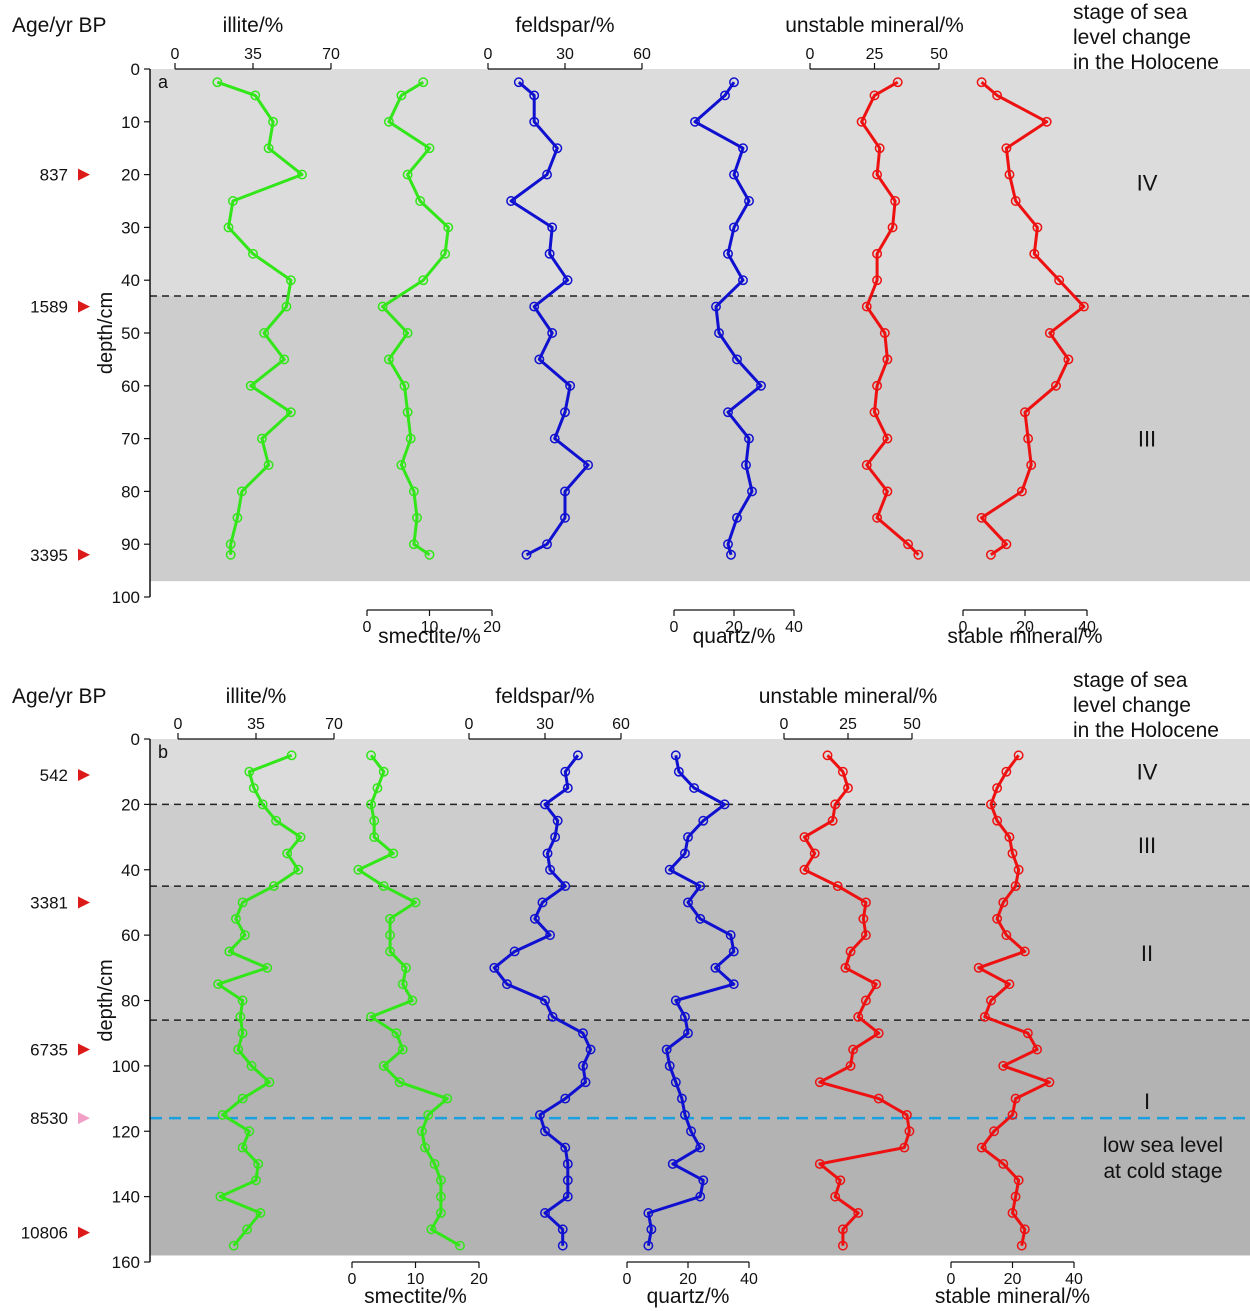 Image resolution: width=1250 pixels, height=1311 pixels. What do you see at coordinates (1146, 62) in the screenshot?
I see `stage-header-line: in the Holocene` at bounding box center [1146, 62].